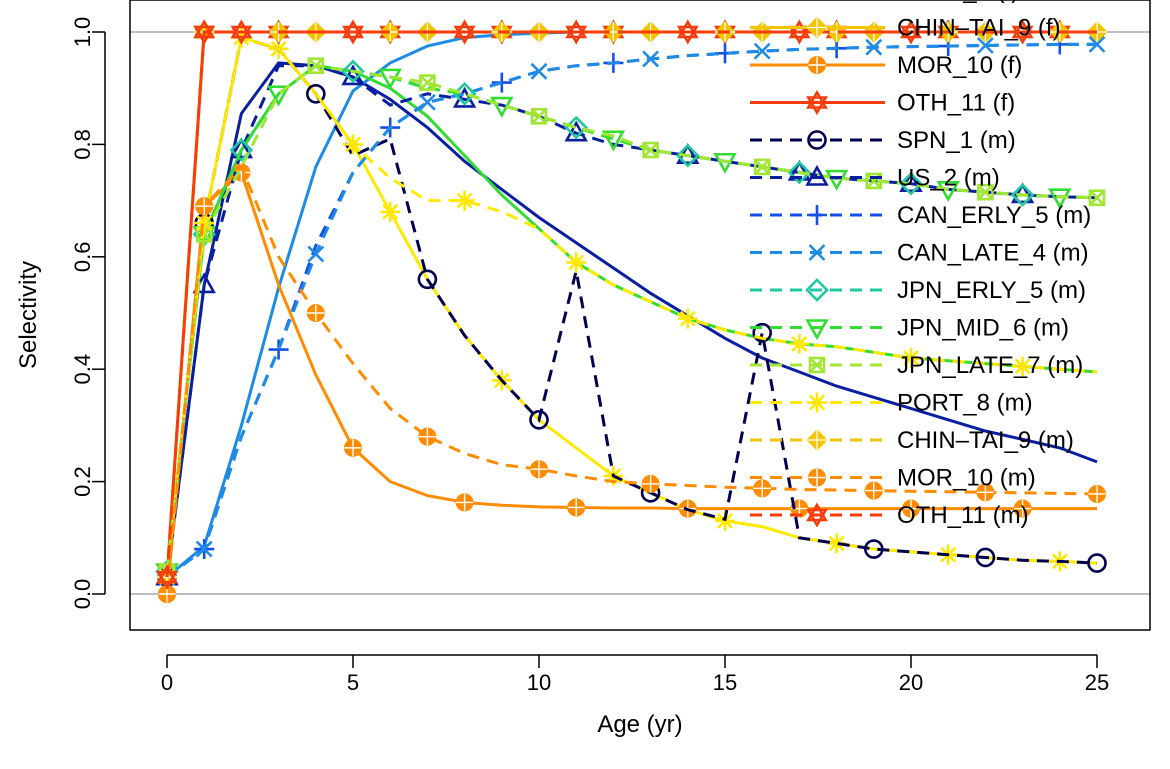  What do you see at coordinates (983, 328) in the screenshot?
I see `legend-label: JPN_MID_6 (m)` at bounding box center [983, 328].